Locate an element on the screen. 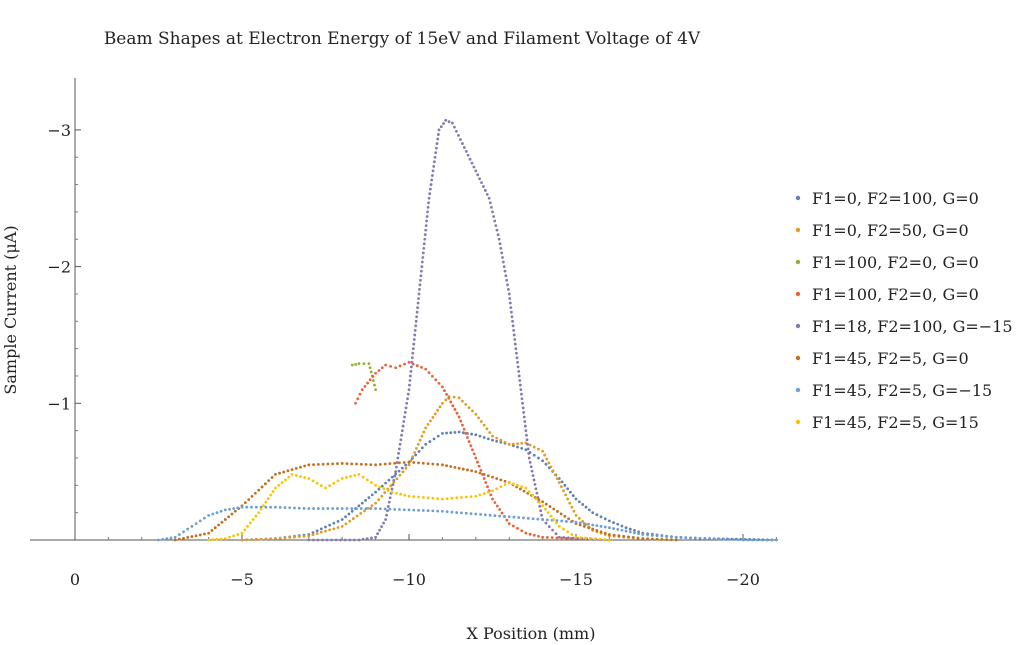  x-tick-label: −10 is located at coordinates (409, 579).